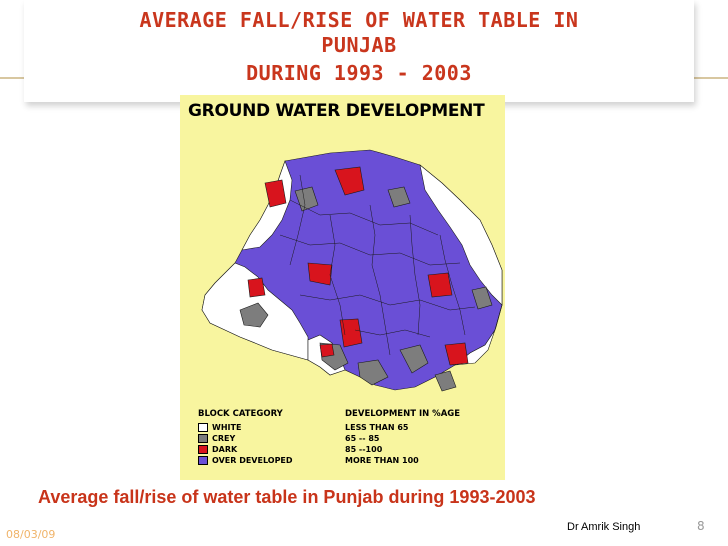  I want to click on title-line-3: DURING 1993 - 2003, so click(359, 73).